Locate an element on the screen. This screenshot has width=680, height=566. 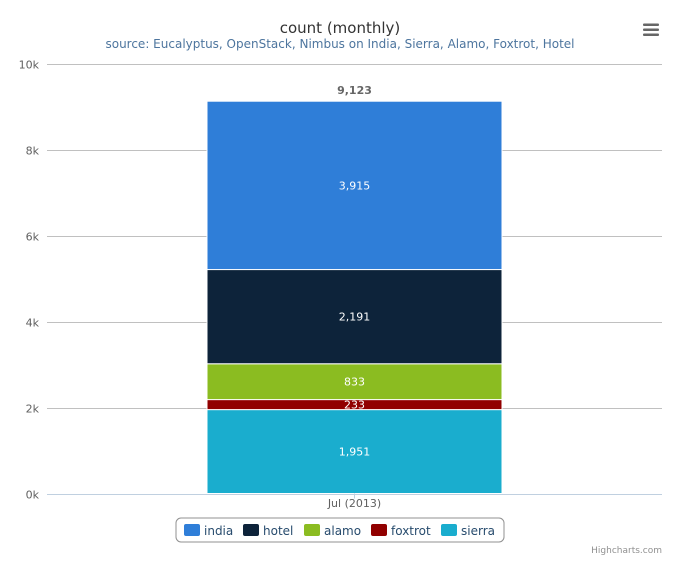
bar-segment-sierra is located at coordinates (354, 451).